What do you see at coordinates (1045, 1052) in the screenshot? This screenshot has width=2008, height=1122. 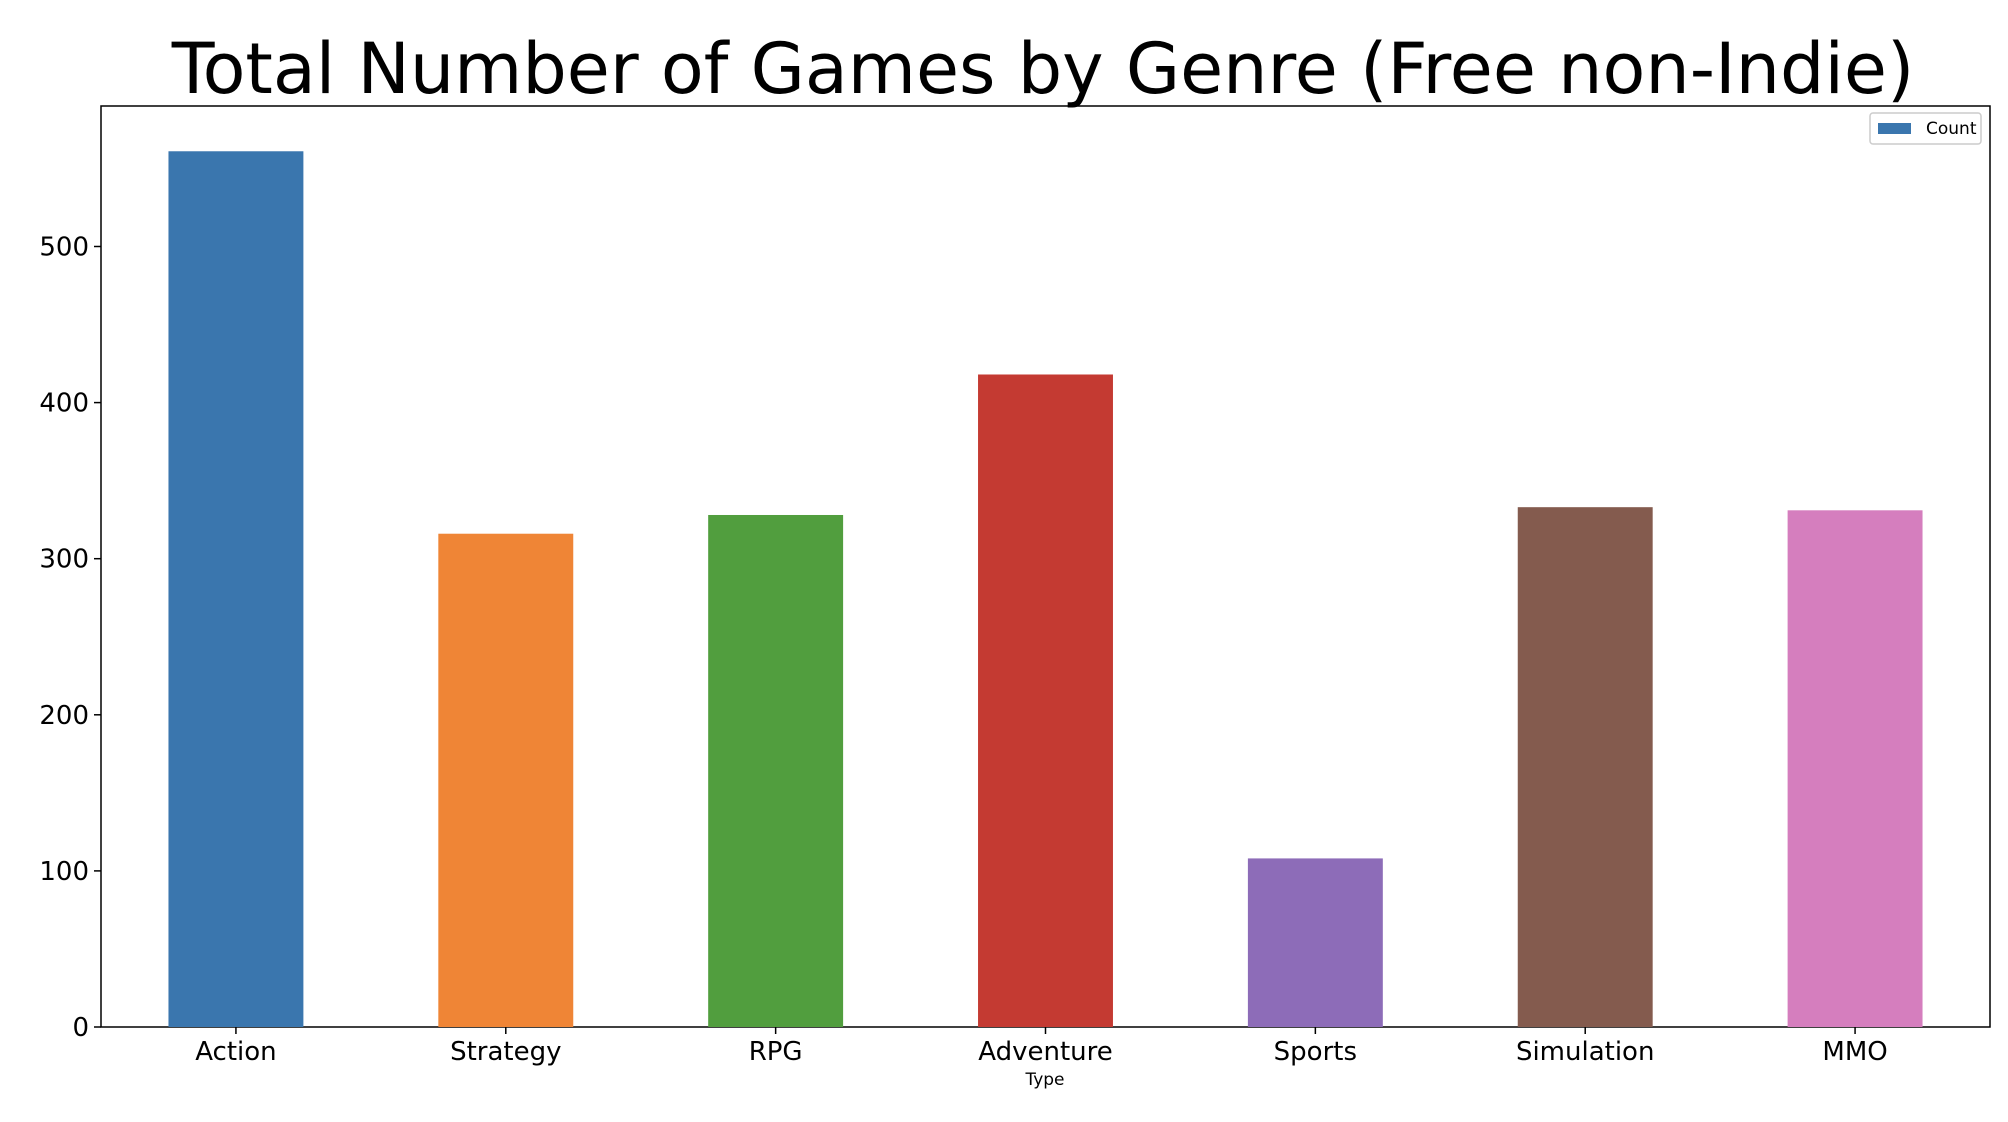 I see `x-tick-label: Adventure` at bounding box center [1045, 1052].